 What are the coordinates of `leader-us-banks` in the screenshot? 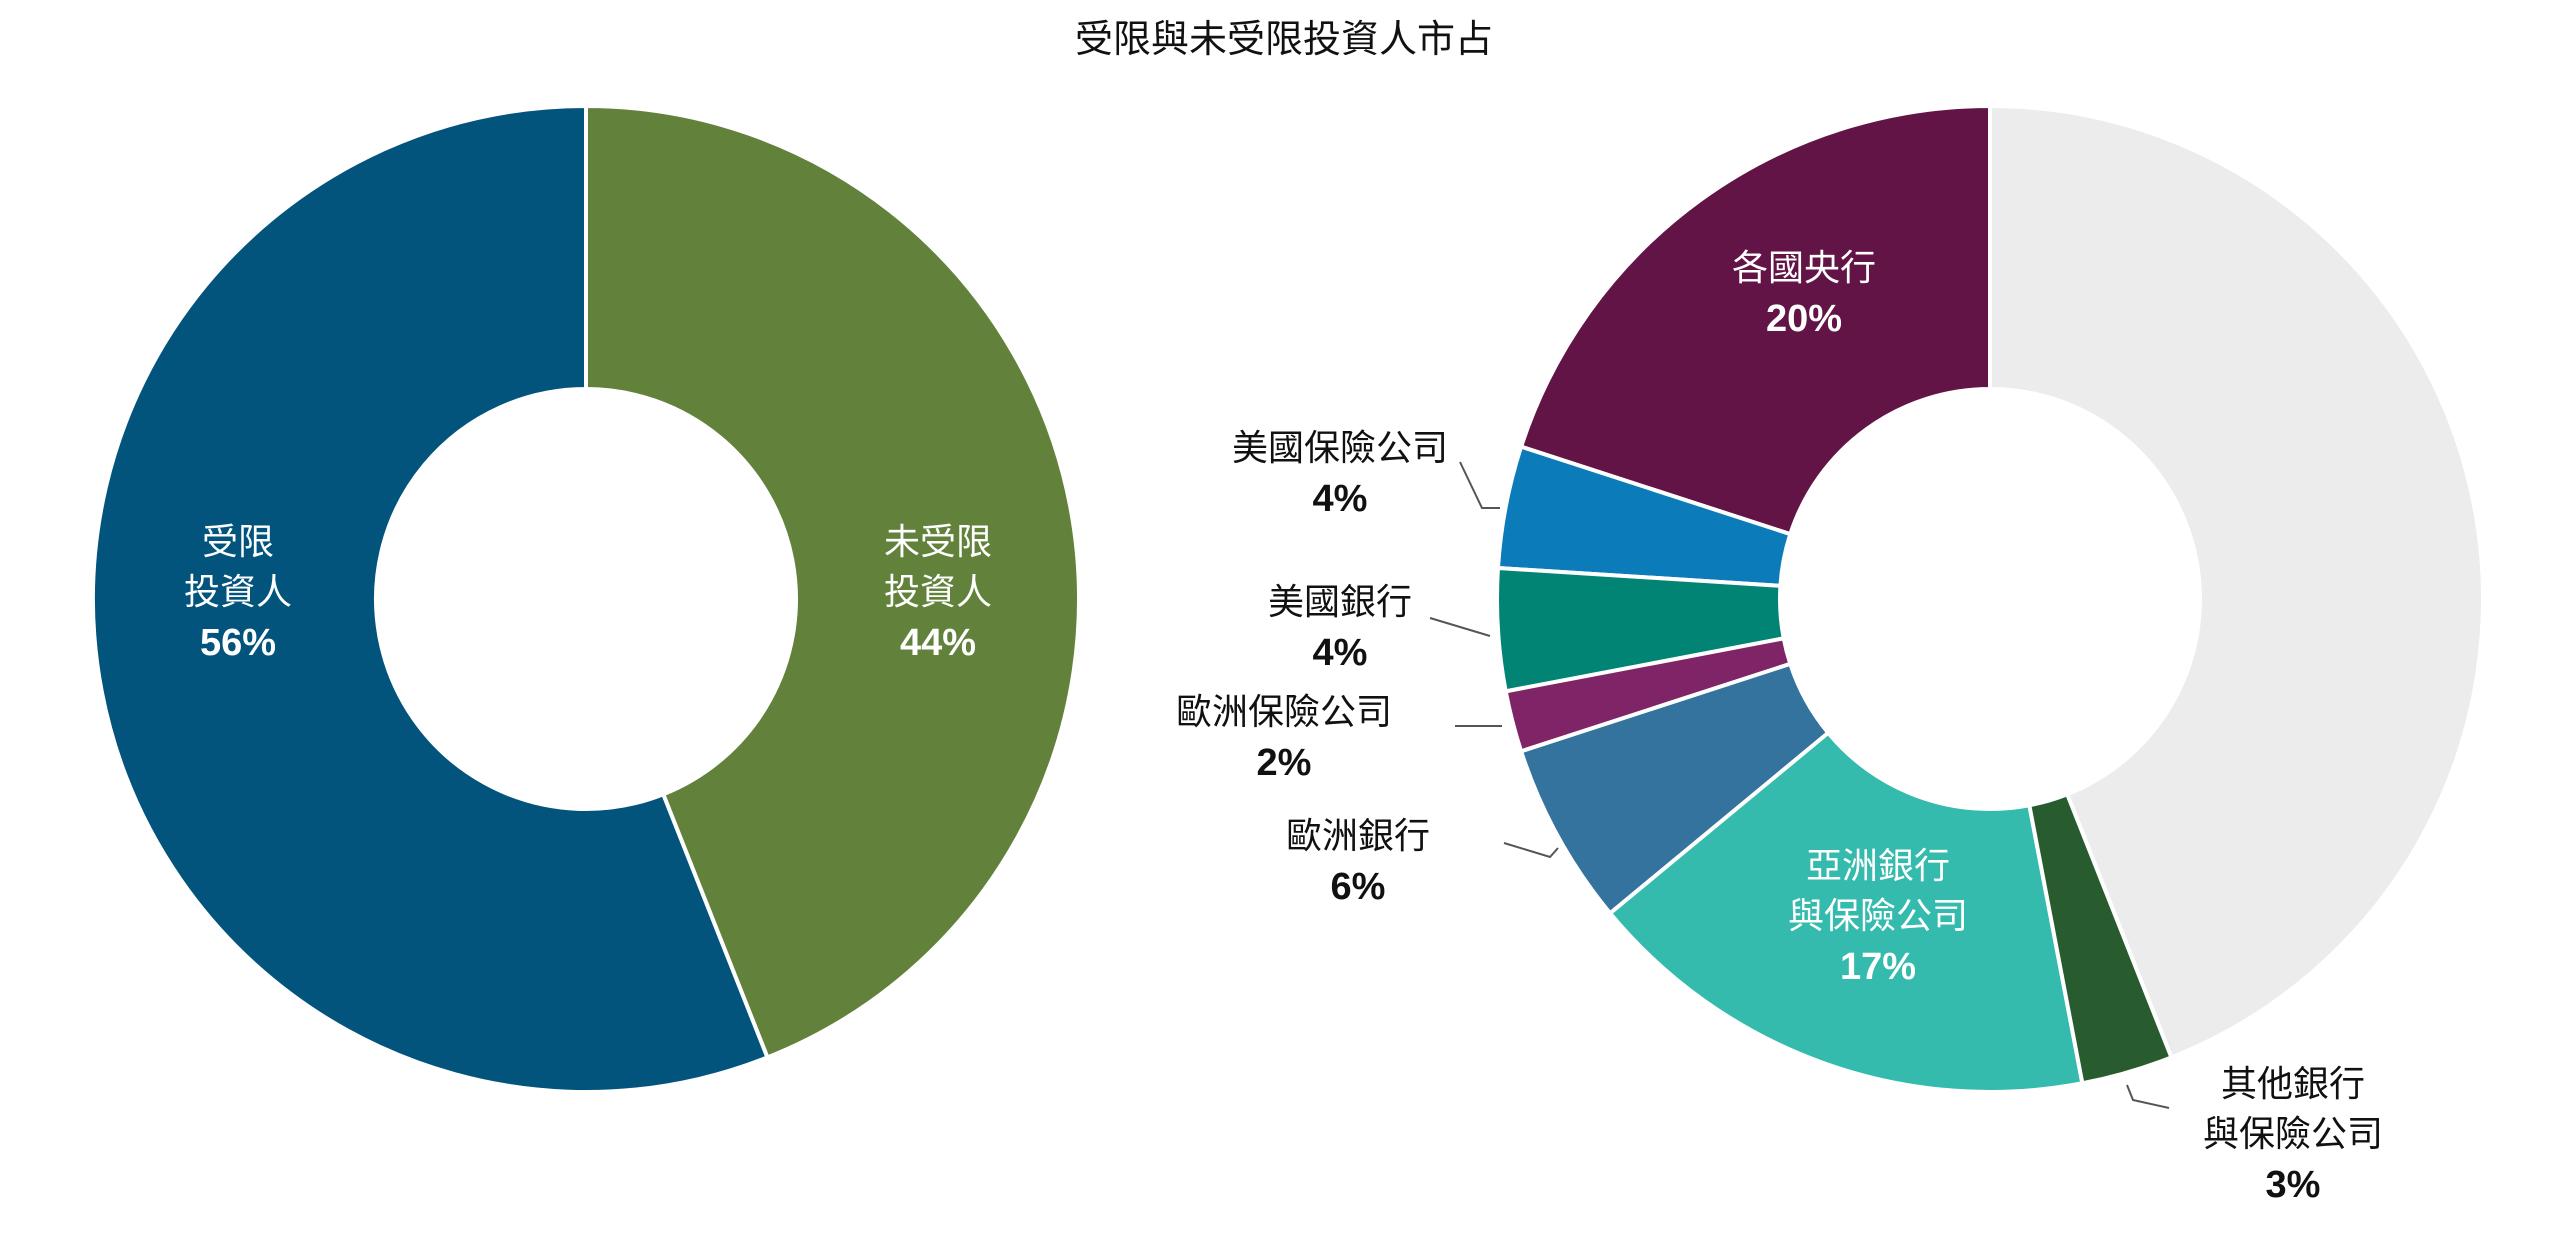 It's located at (1460, 627).